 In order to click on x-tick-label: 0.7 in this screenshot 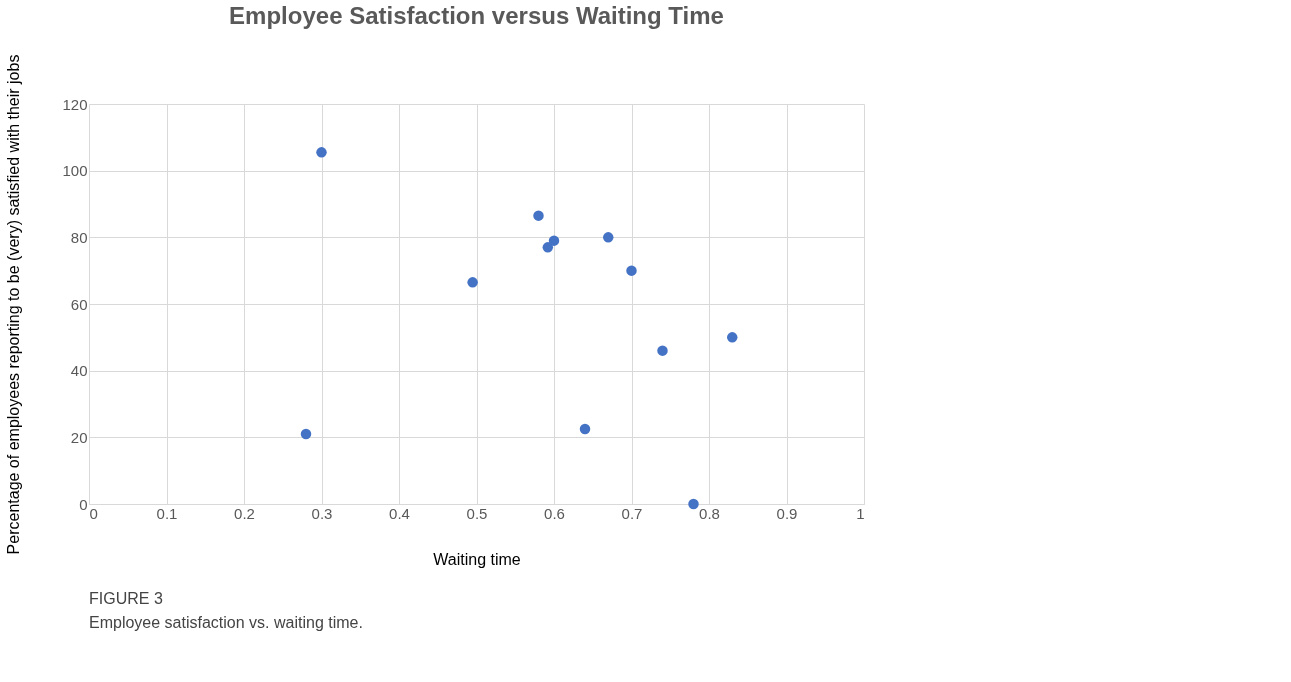, I will do `click(632, 513)`.